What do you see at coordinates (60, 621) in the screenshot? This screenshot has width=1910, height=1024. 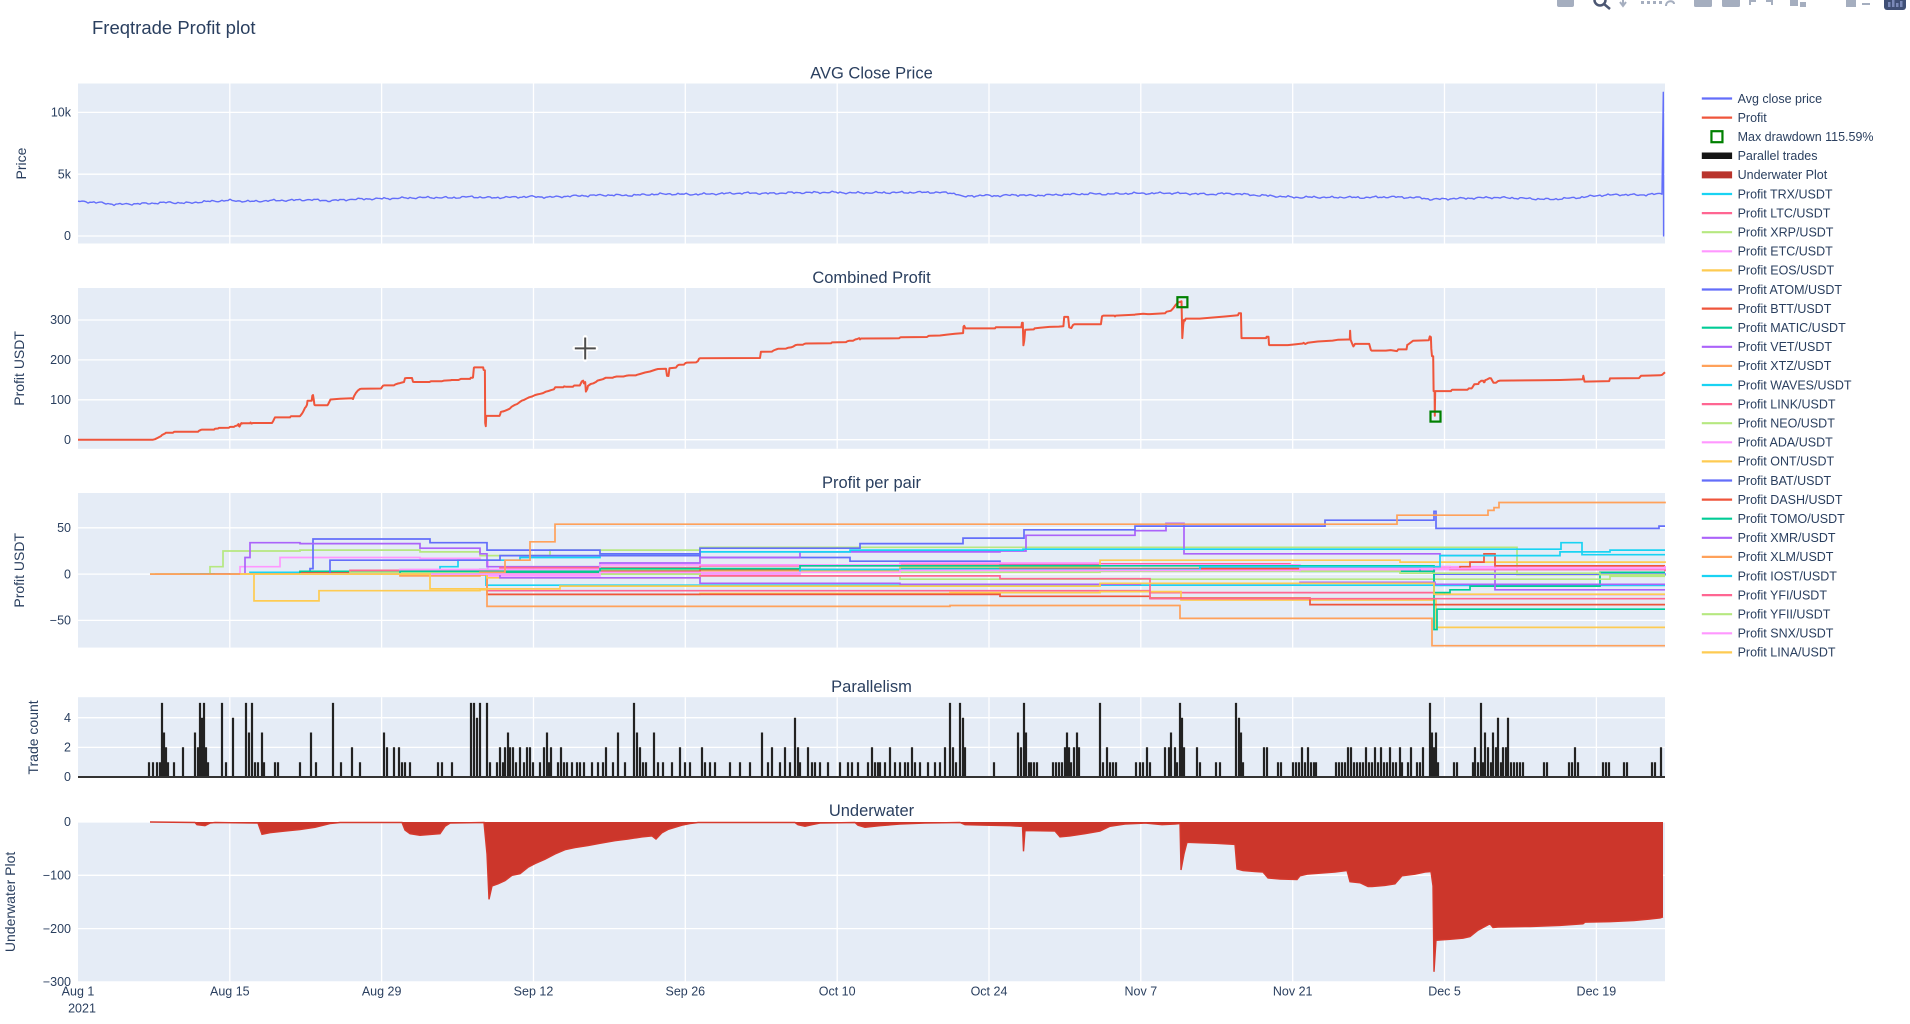 I see `svg-text: −50` at bounding box center [60, 621].